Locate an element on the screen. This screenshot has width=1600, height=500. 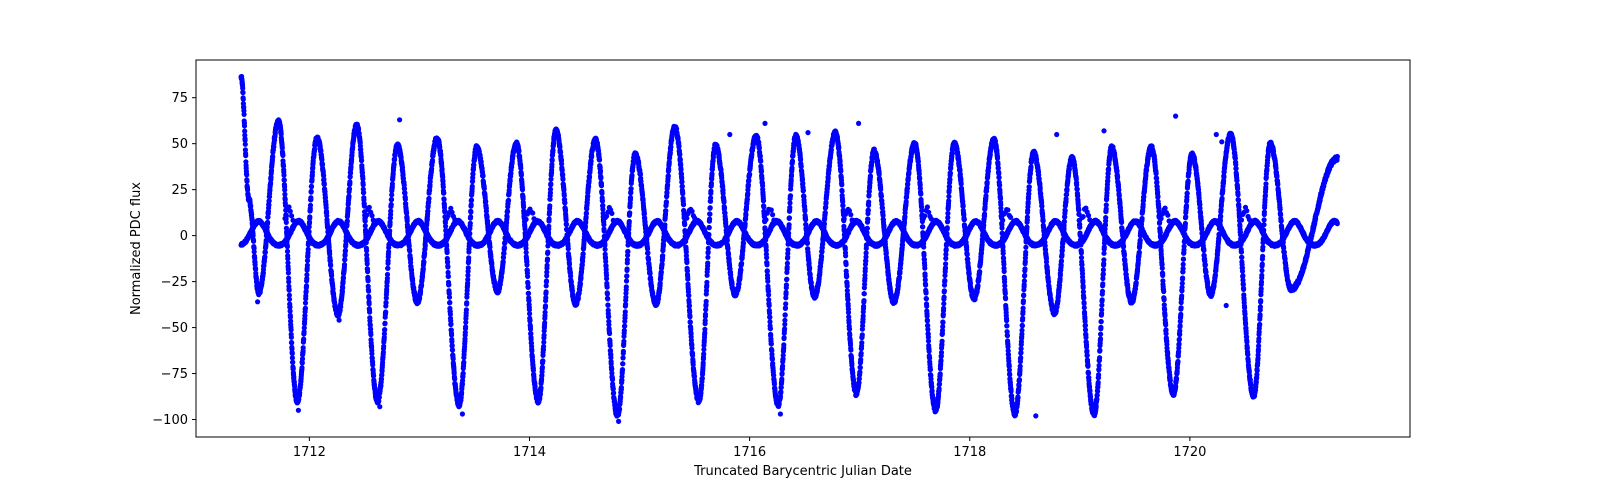
x-tick-label: 1714 is located at coordinates (529, 452).